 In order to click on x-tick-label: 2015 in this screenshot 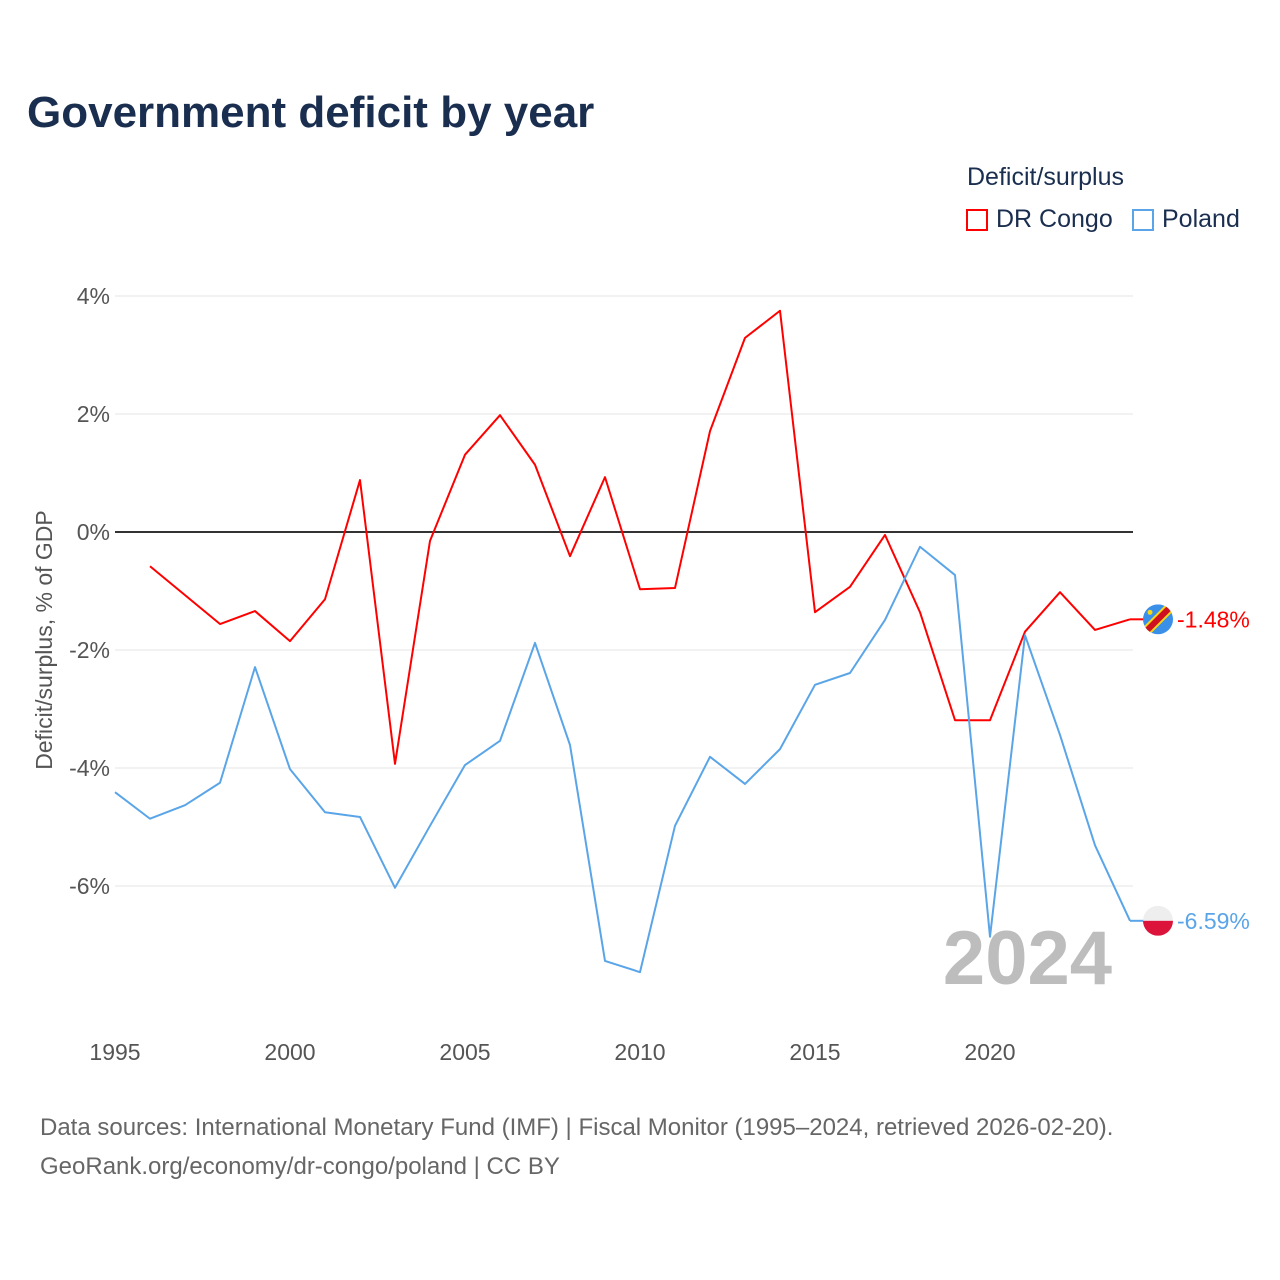, I will do `click(814, 1052)`.